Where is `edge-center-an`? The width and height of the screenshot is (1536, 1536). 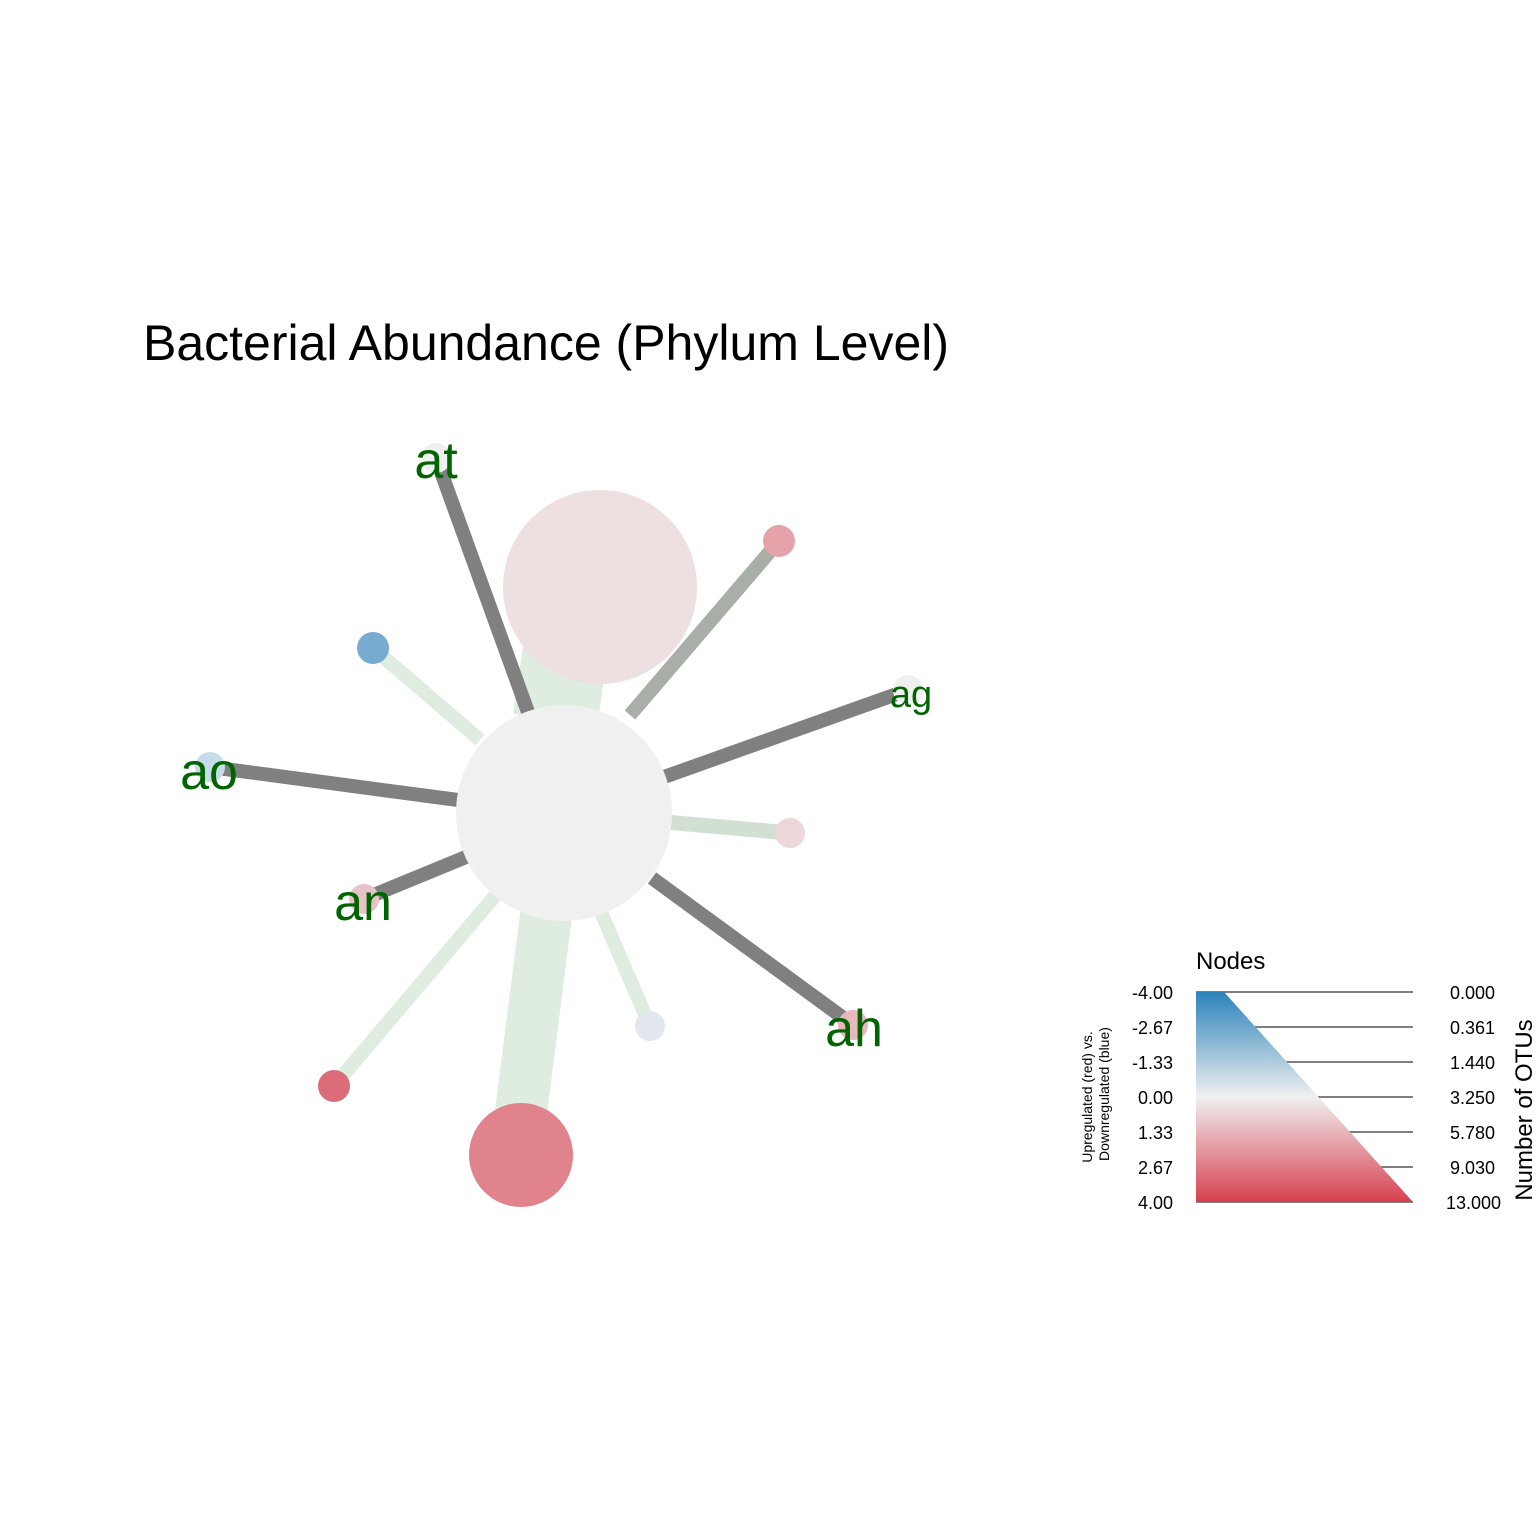
edge-center-an is located at coordinates (415, 878).